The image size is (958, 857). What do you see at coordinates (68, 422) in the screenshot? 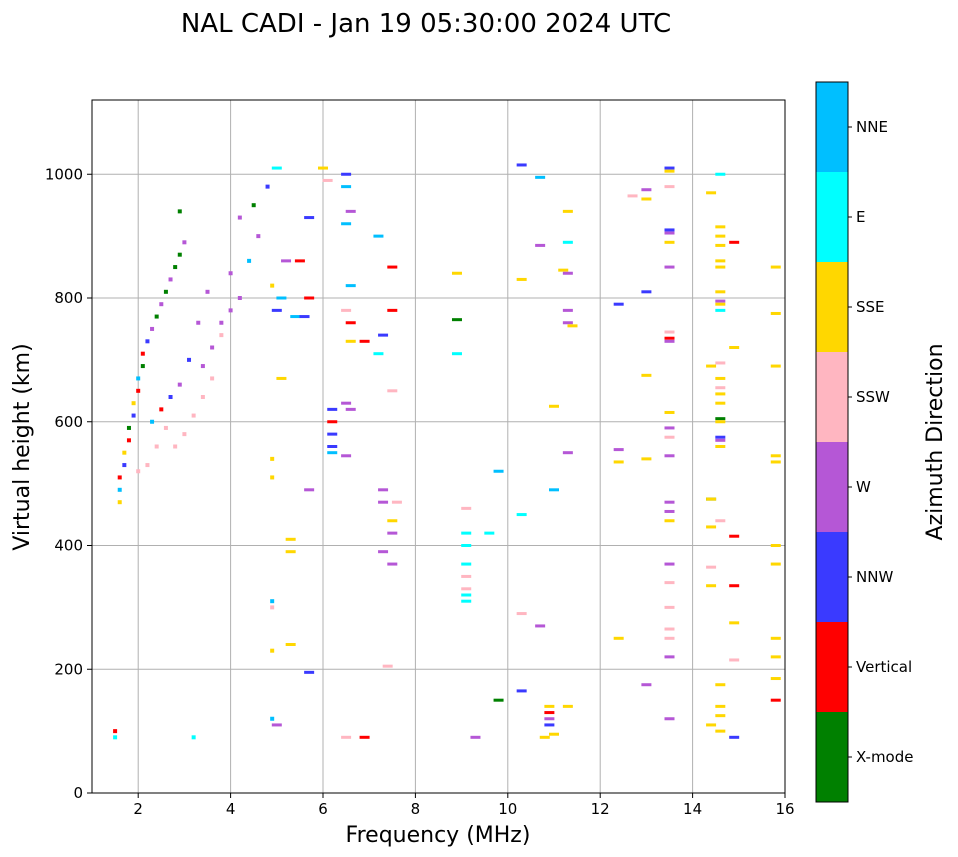
I see `y-tick-label: 600` at bounding box center [68, 422].